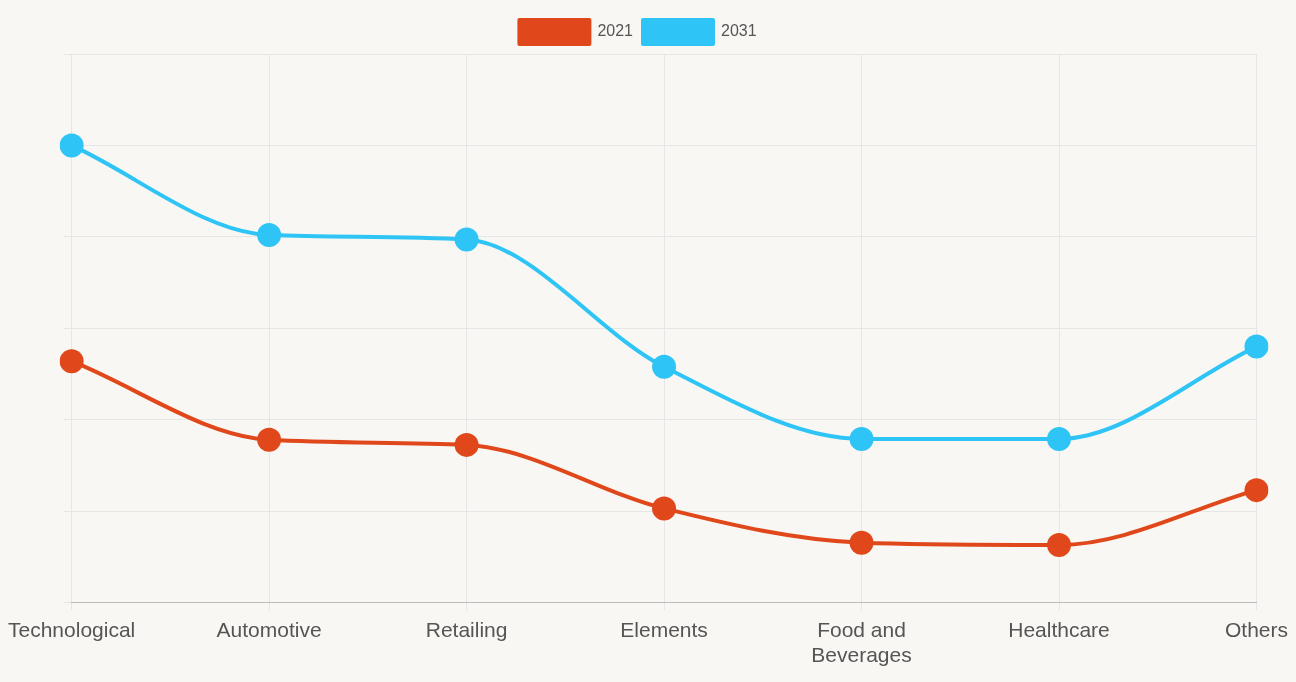 The width and height of the screenshot is (1296, 682). What do you see at coordinates (739, 31) in the screenshot?
I see `legend-label: 2031` at bounding box center [739, 31].